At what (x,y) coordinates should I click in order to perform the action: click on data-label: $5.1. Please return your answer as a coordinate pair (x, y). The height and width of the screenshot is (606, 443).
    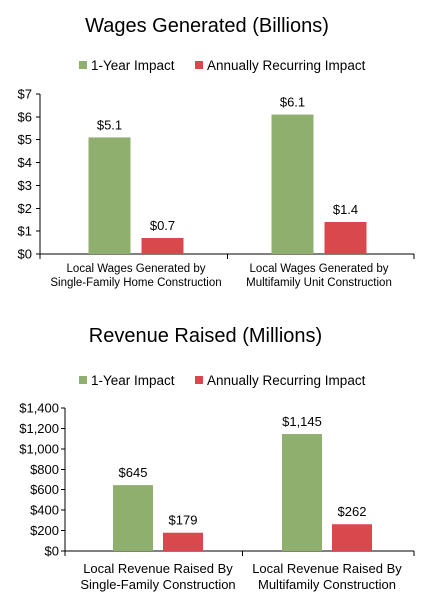
    Looking at the image, I should click on (109, 124).